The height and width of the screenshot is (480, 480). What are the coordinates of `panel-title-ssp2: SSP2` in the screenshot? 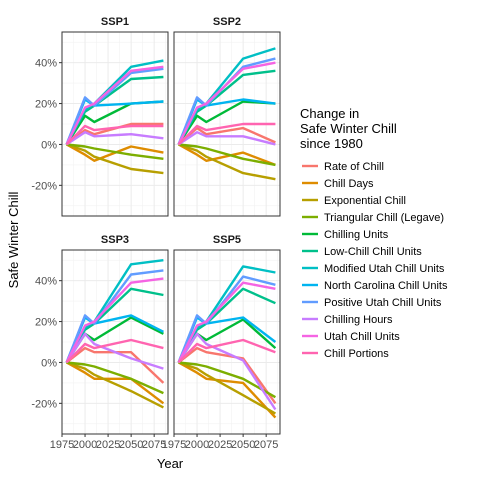 It's located at (227, 22).